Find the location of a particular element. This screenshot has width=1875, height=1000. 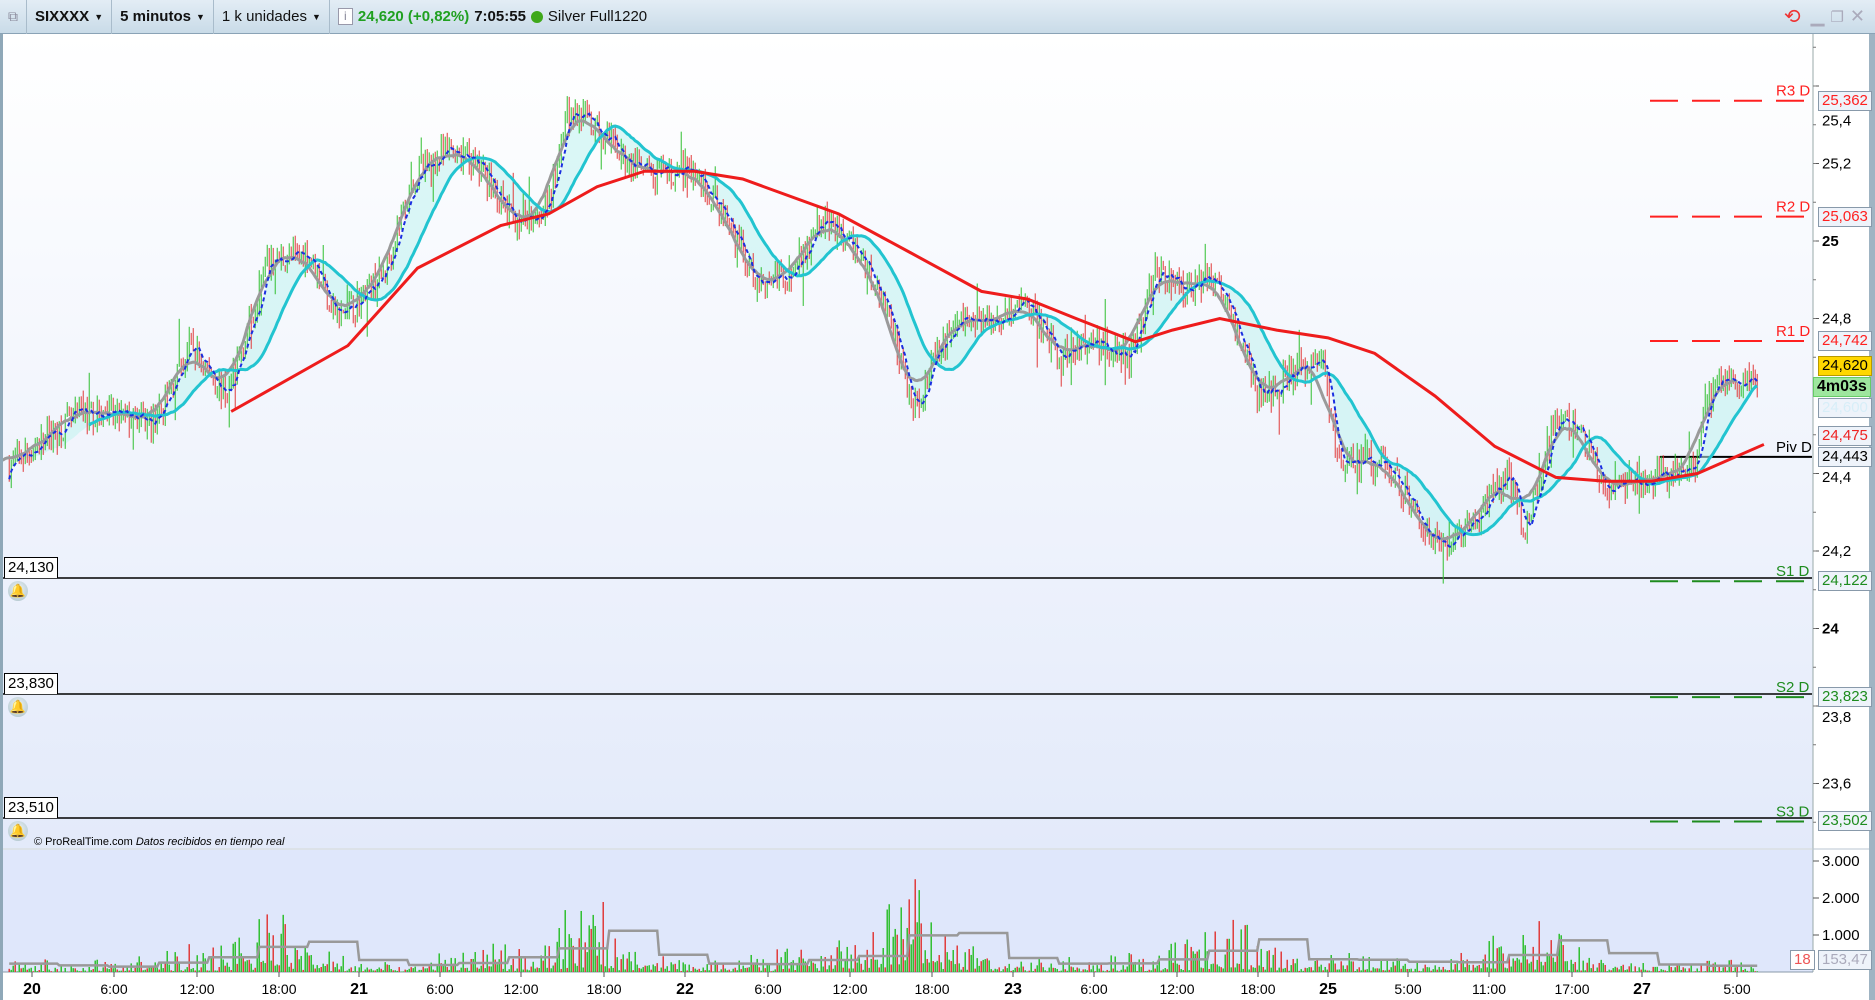

pivot-label: R1 D is located at coordinates (1793, 331).